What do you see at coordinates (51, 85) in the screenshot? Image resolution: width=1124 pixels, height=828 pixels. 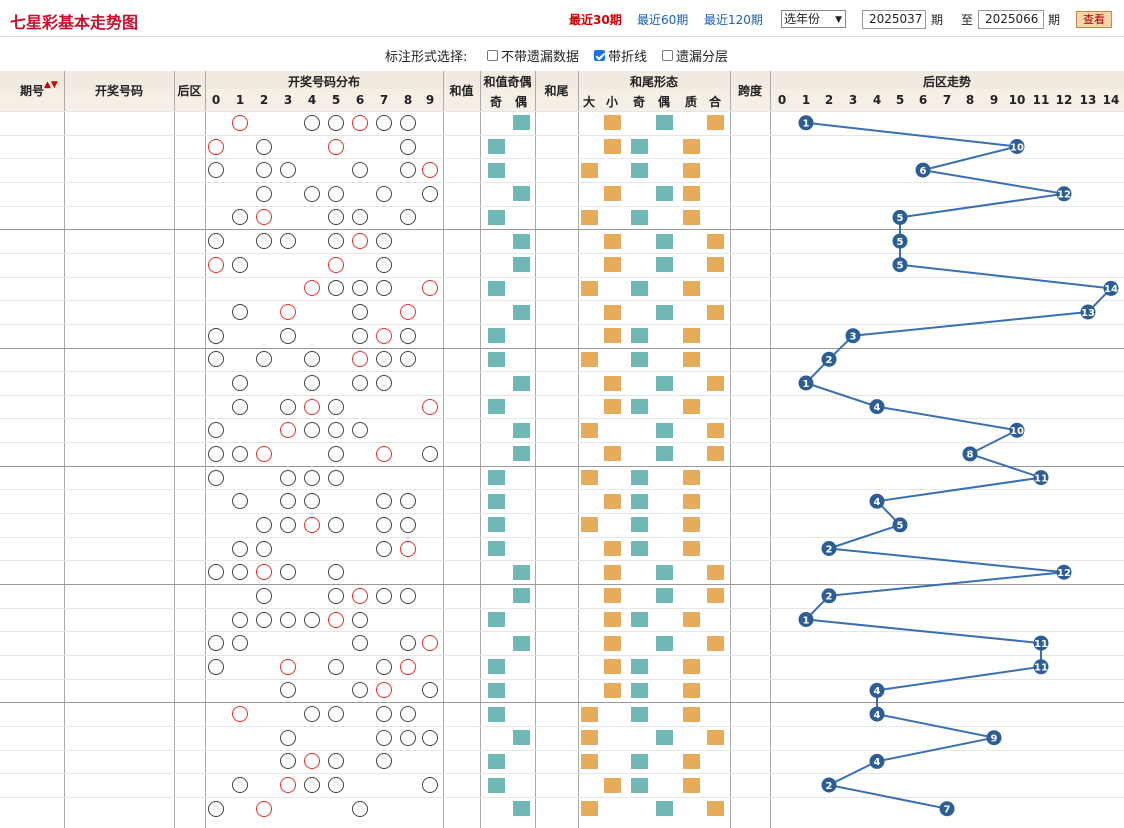 I see `sort-icon: ▲▼` at bounding box center [51, 85].